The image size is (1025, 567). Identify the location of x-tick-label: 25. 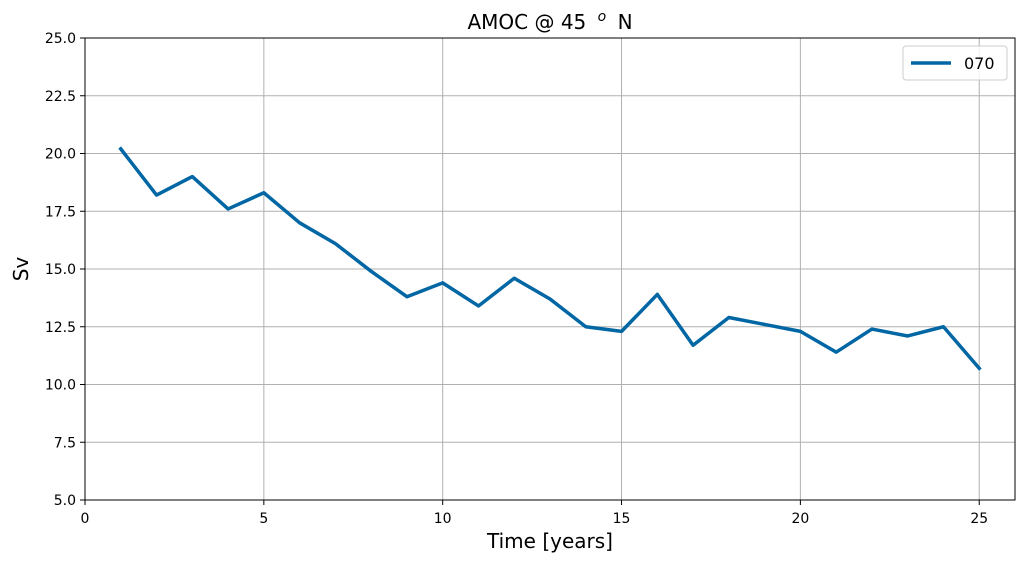
(979, 519).